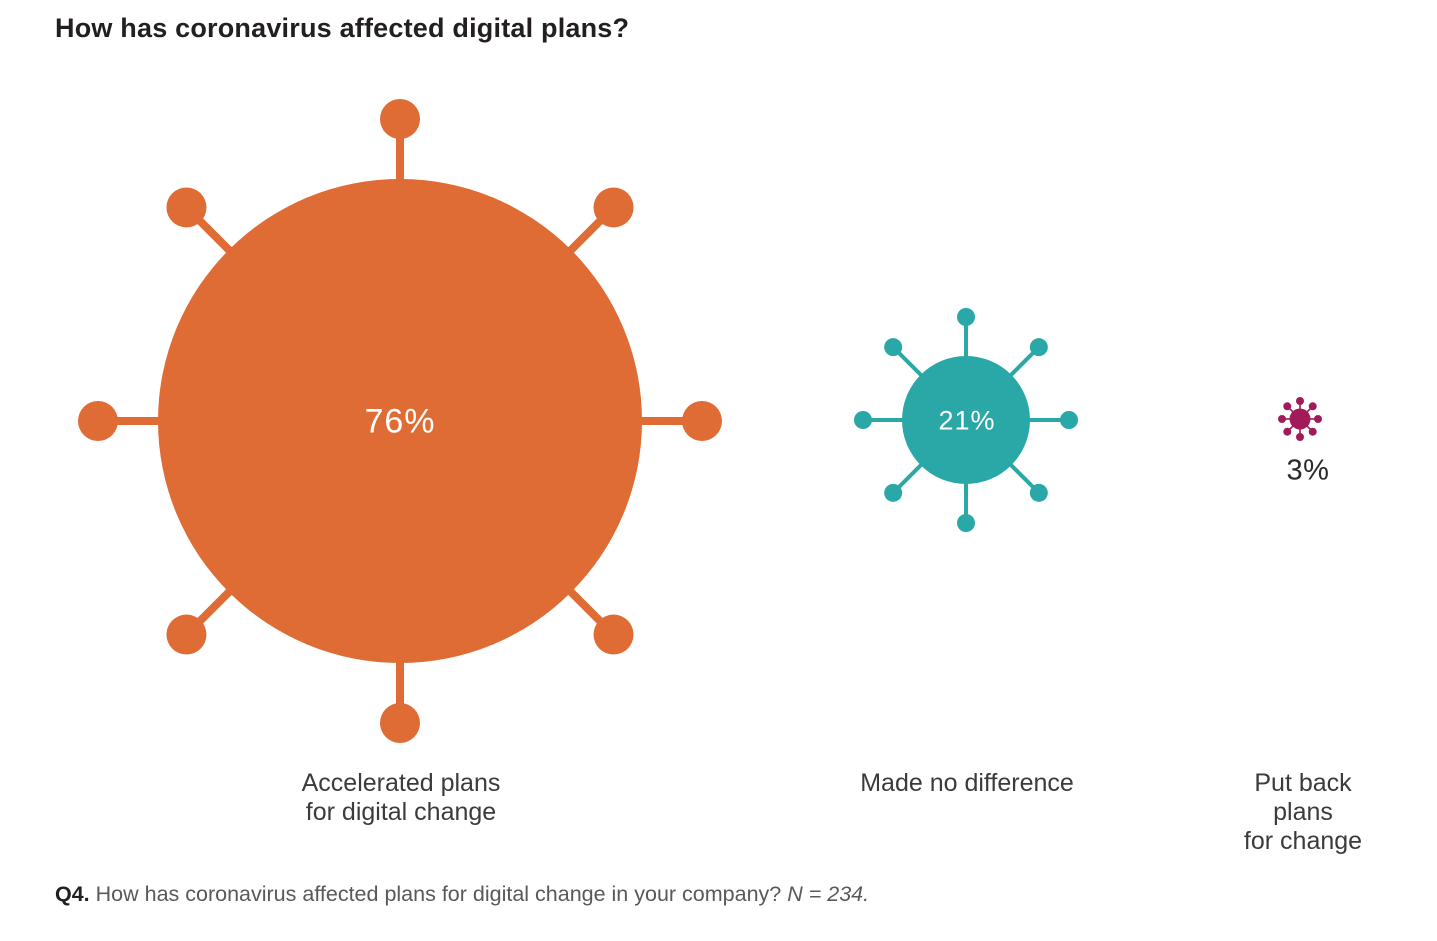  Describe the element at coordinates (967, 783) in the screenshot. I see `category-label-made-no-difference: Made no difference` at that location.